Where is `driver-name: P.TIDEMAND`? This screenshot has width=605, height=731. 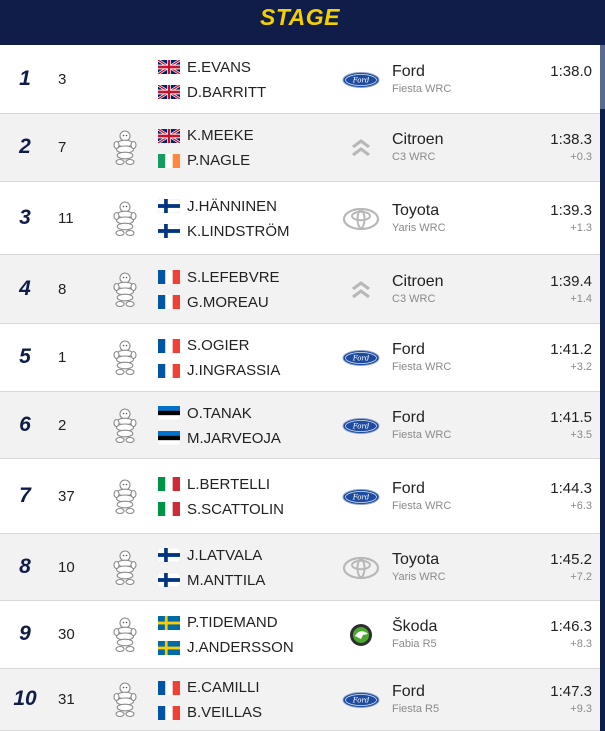
driver-name: P.TIDEMAND is located at coordinates (232, 622).